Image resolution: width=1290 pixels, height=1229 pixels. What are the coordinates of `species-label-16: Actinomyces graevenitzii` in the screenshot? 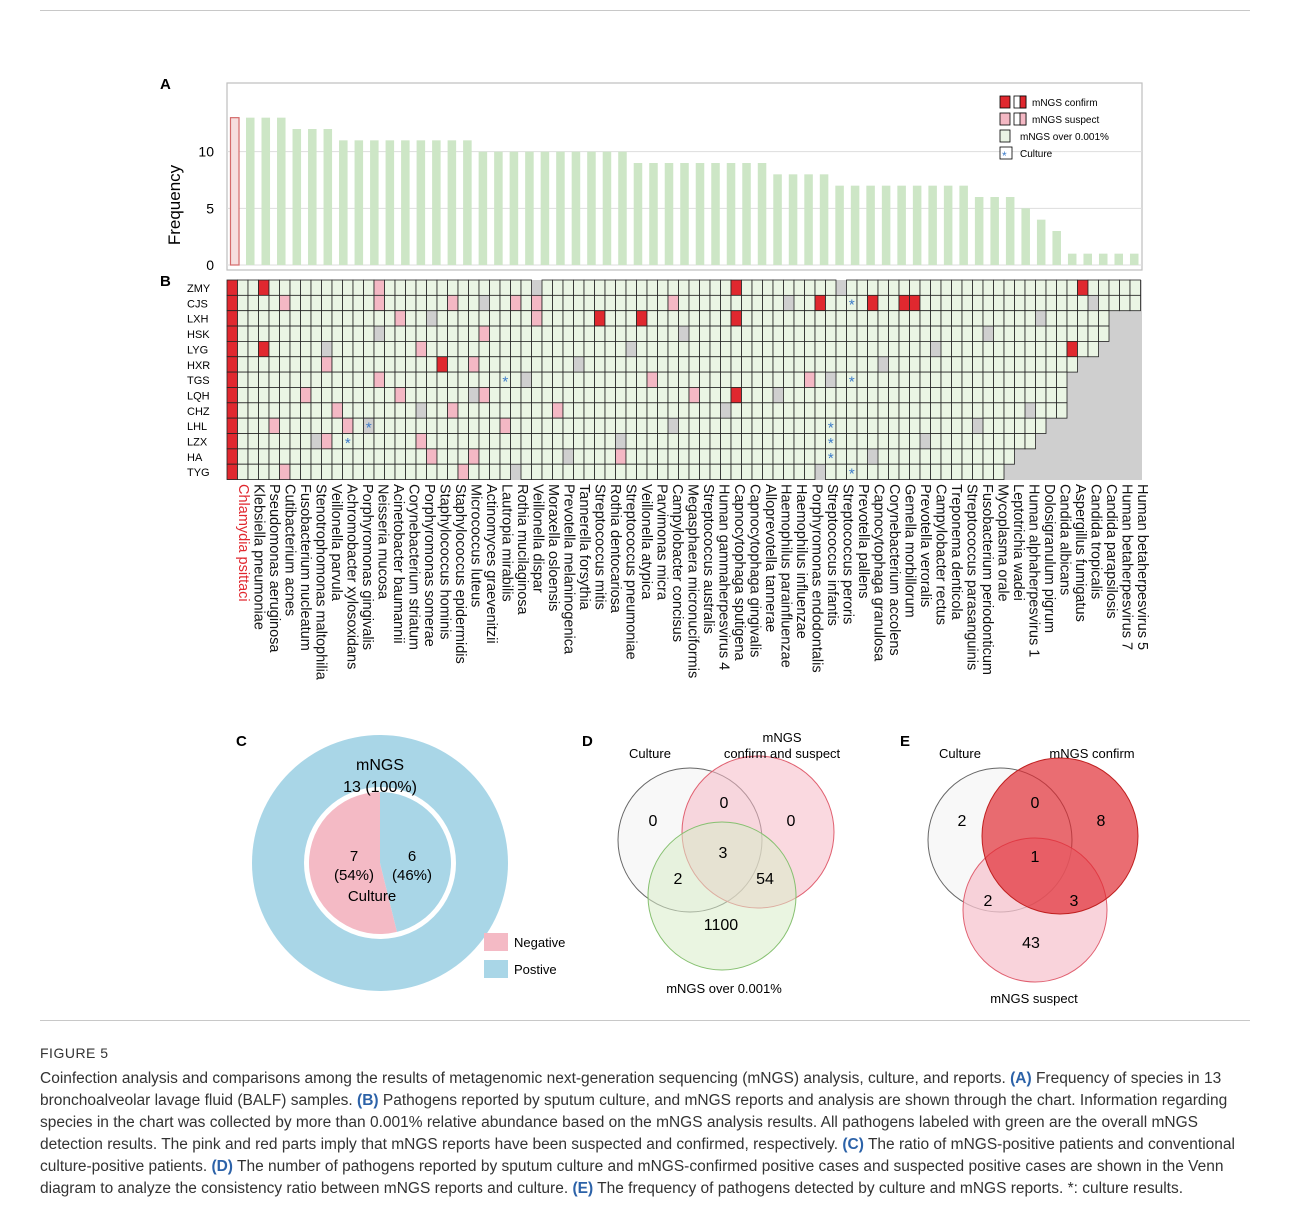 It's located at (491, 564).